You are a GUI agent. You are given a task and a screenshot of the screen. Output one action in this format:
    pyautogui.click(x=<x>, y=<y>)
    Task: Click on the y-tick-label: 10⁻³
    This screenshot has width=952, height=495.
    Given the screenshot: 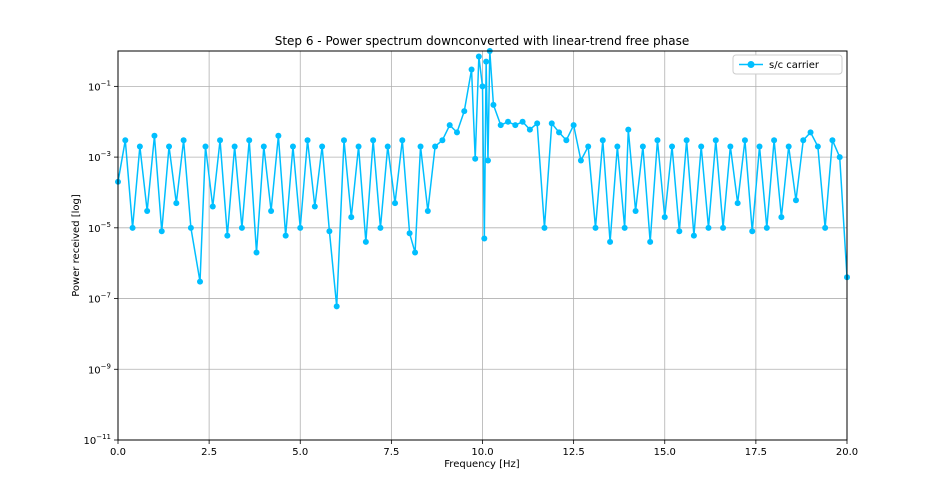 What is the action you would take?
    pyautogui.click(x=99, y=157)
    